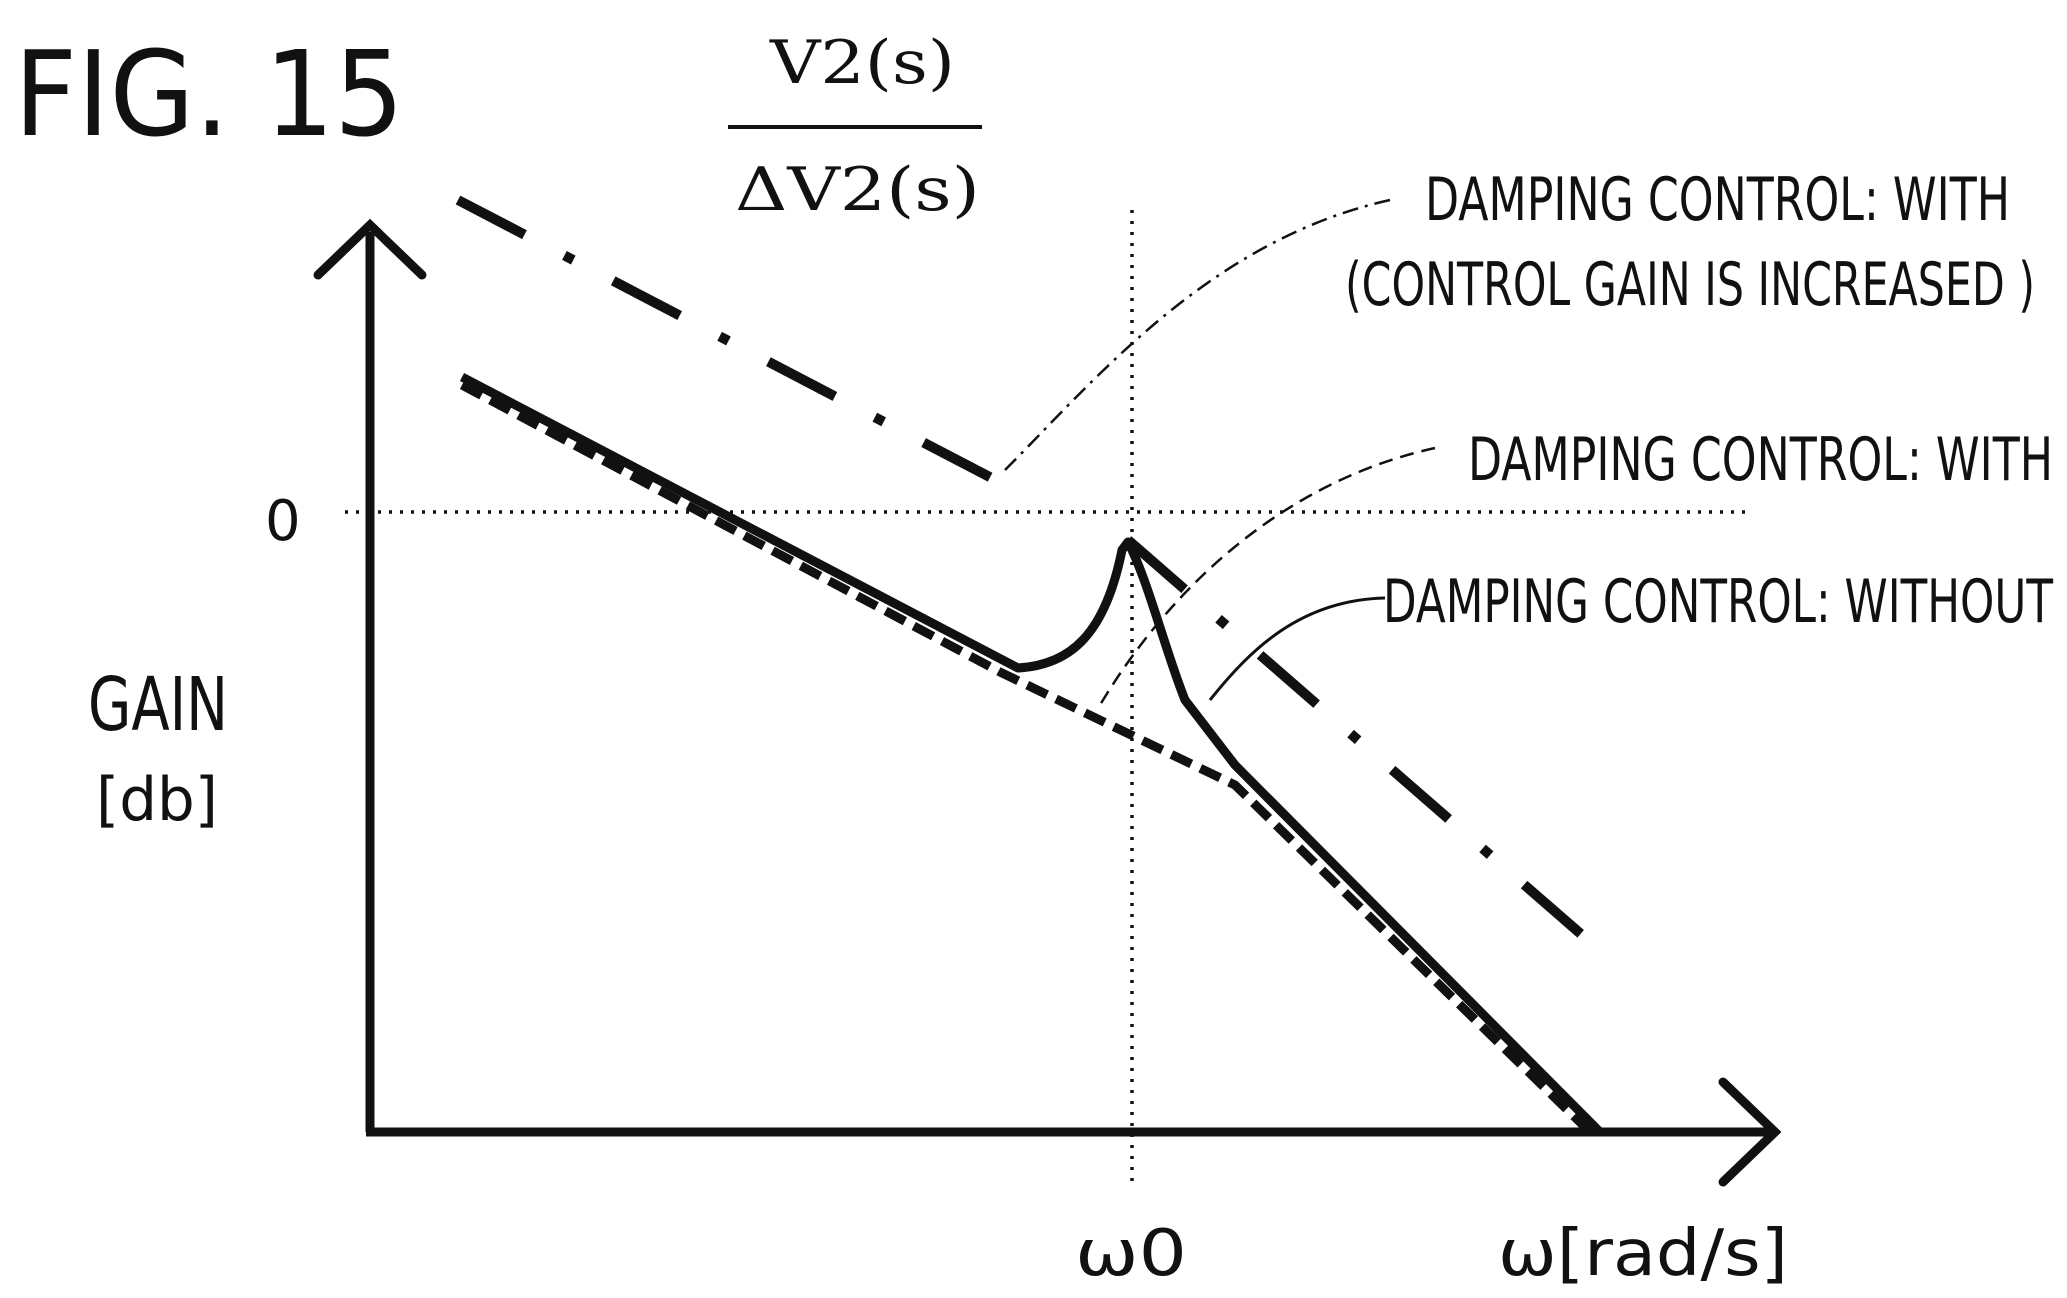 The width and height of the screenshot is (2067, 1298). I want to click on curve-damping-with-increased-gain-high, so click(1366, 747).